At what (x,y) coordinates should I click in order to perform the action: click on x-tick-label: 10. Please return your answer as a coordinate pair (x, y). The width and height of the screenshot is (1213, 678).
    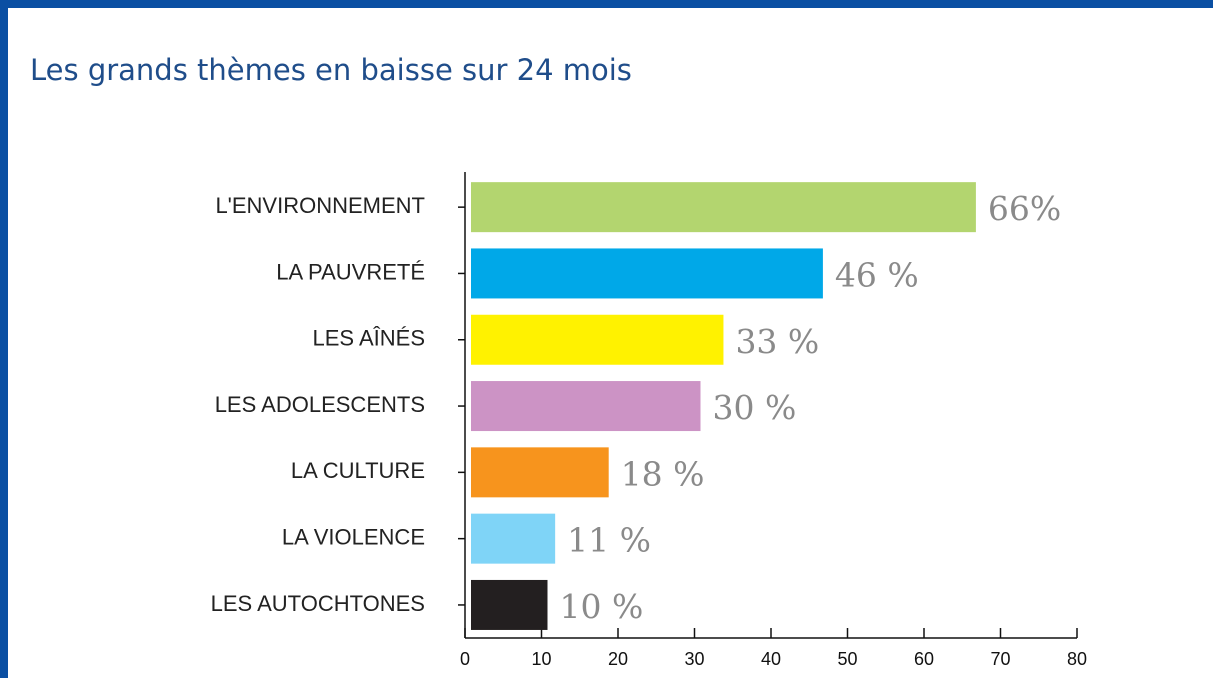
    Looking at the image, I should click on (541, 659).